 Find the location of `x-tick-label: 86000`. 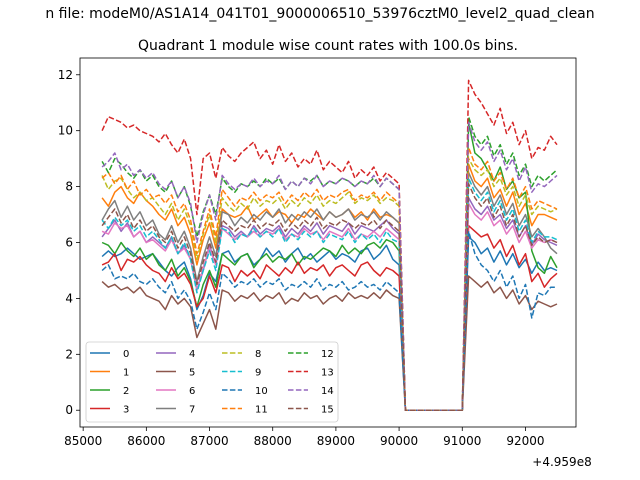

x-tick-label: 86000 is located at coordinates (146, 441).